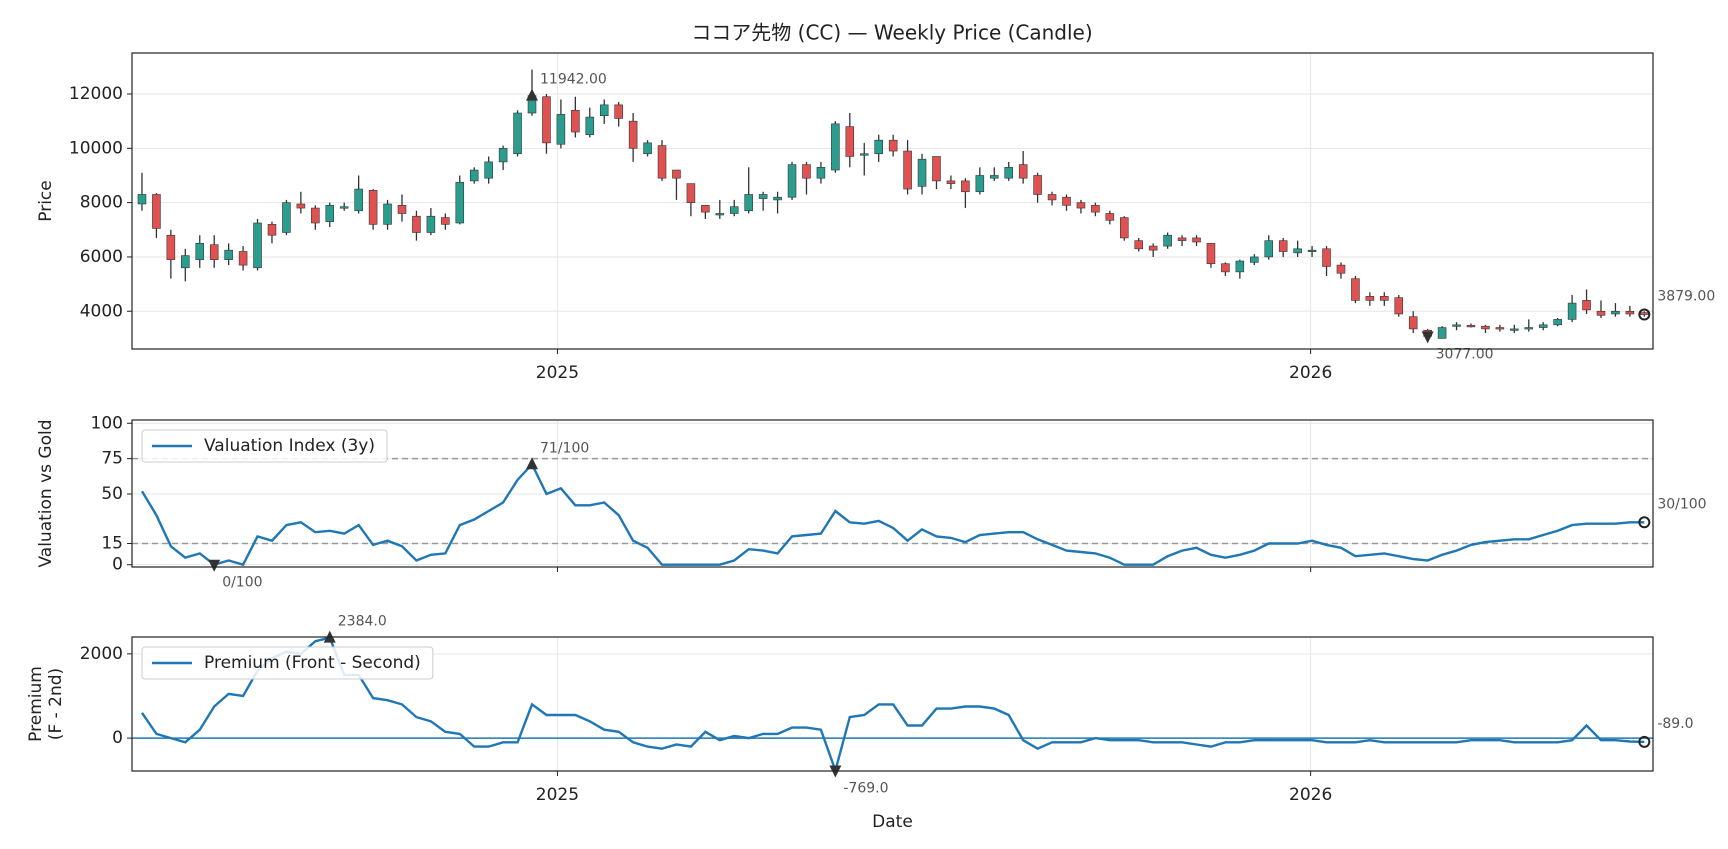 This screenshot has height=849, width=1728. I want to click on chart-title: ココア先物 (CC) — Weekly Price (Candle), so click(891, 33).